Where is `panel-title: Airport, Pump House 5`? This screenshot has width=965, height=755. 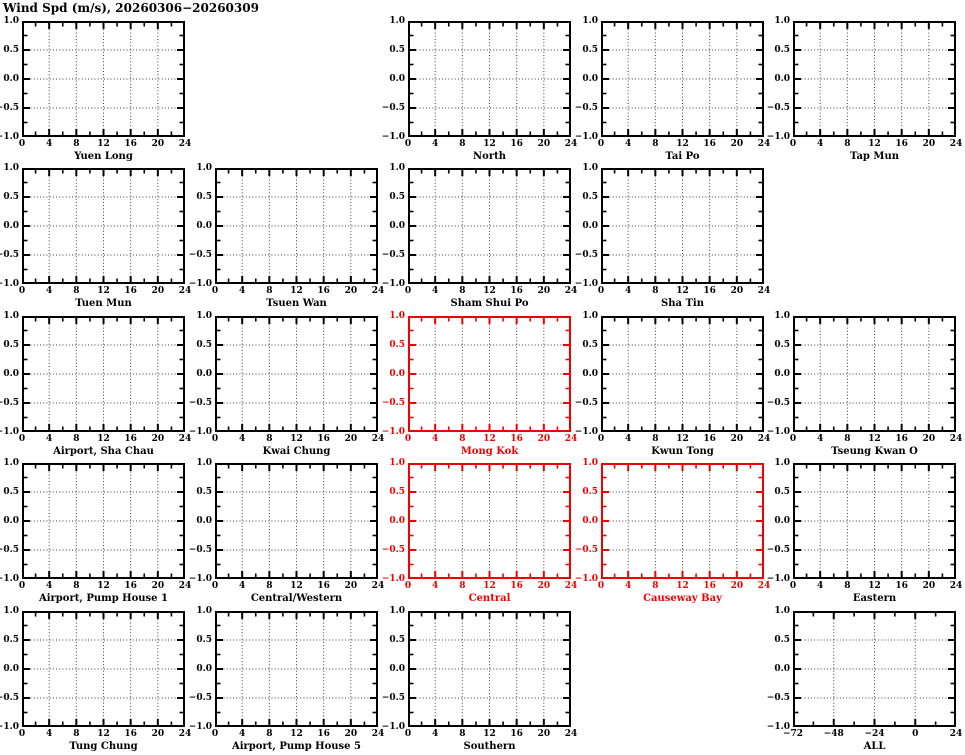 panel-title: Airport, Pump House 5 is located at coordinates (296, 746).